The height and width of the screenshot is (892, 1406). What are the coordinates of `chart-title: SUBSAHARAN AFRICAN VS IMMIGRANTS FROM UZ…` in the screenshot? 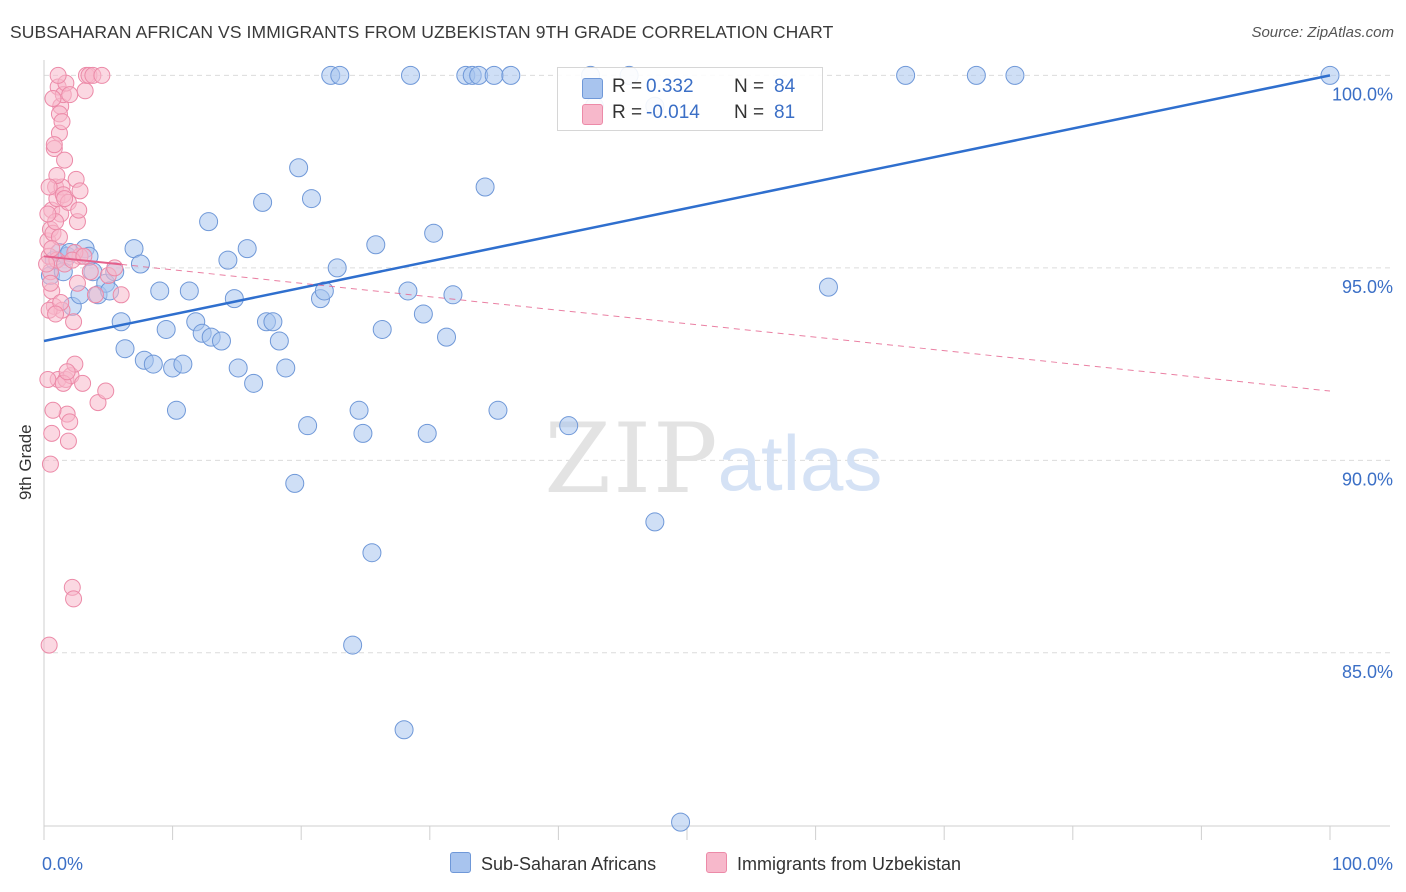 It's located at (422, 32).